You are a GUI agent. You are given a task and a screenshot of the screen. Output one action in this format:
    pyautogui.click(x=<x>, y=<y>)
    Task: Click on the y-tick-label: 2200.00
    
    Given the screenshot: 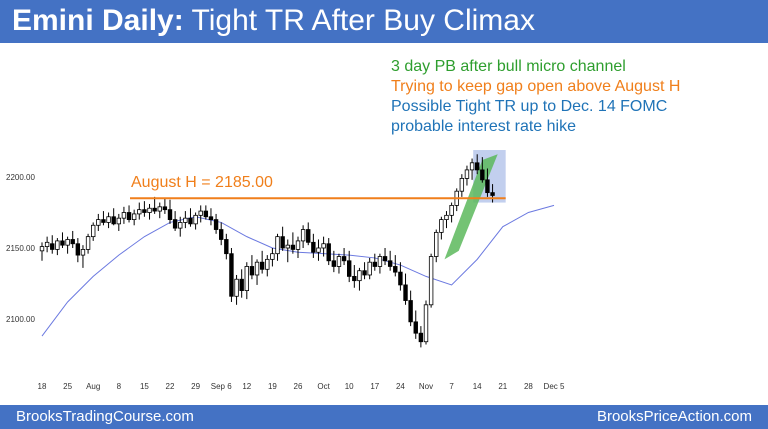 What is the action you would take?
    pyautogui.click(x=20, y=177)
    